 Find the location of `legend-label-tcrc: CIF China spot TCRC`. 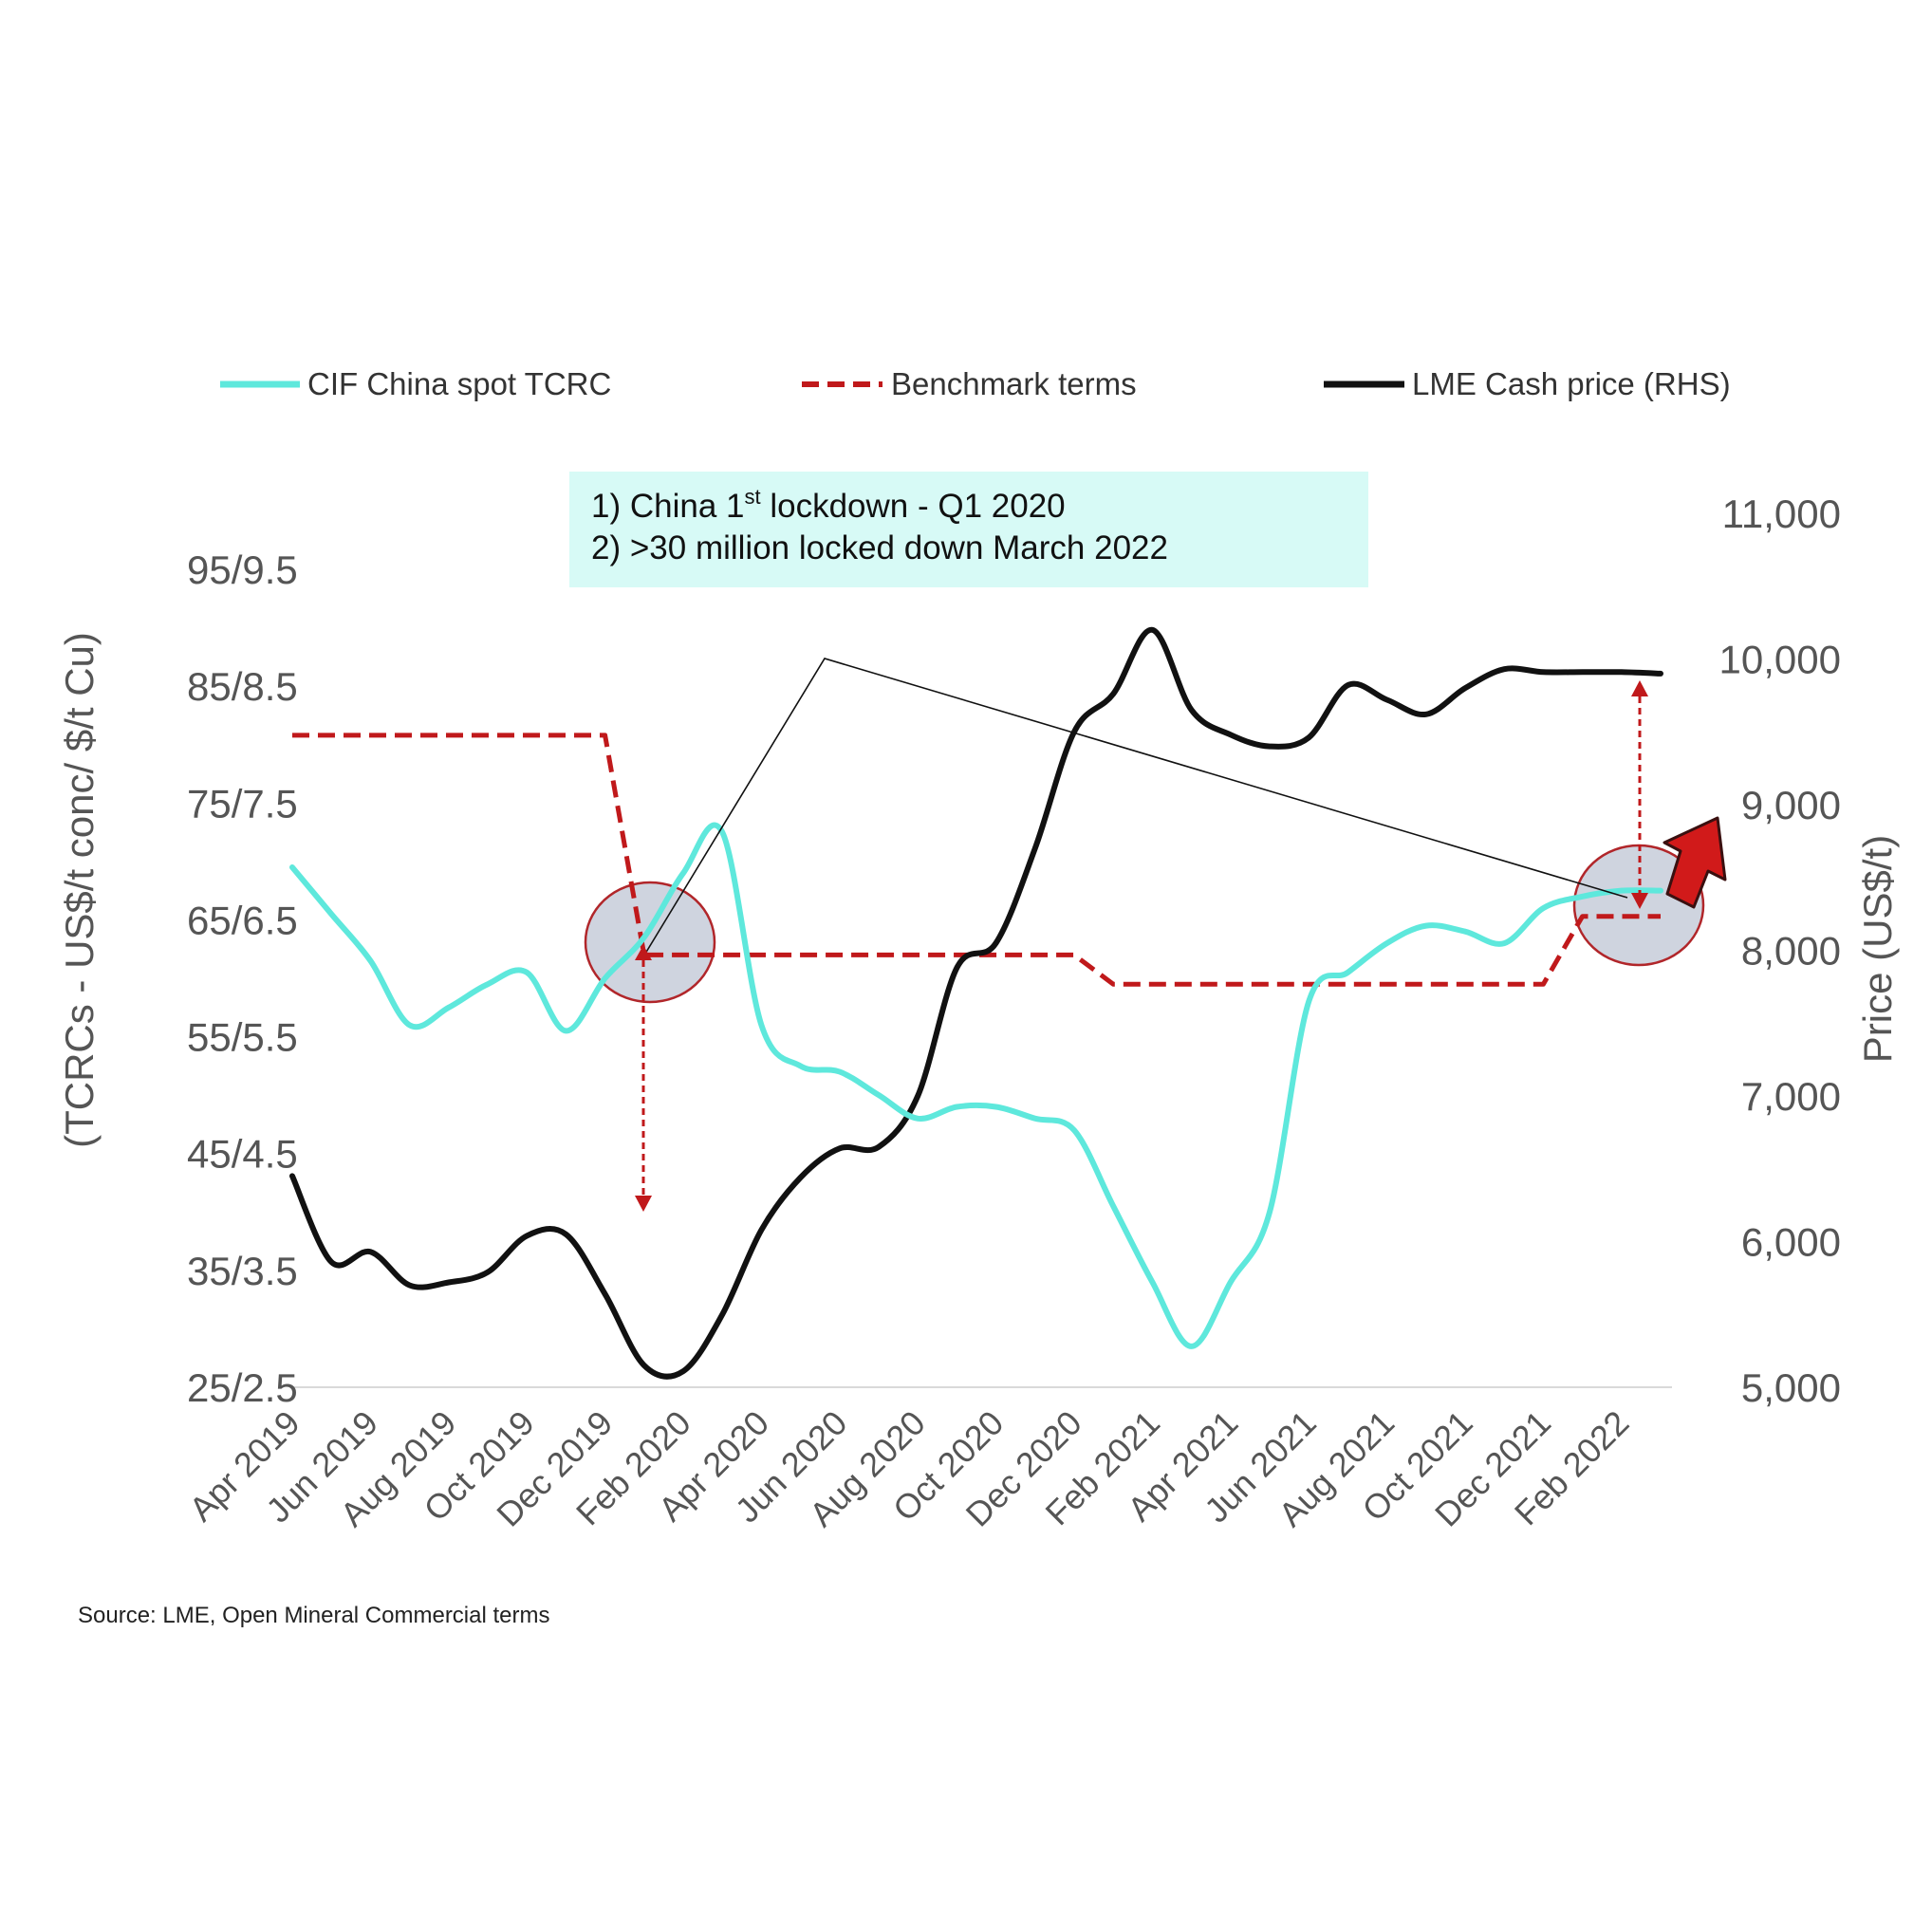

legend-label-tcrc: CIF China spot TCRC is located at coordinates (459, 384).